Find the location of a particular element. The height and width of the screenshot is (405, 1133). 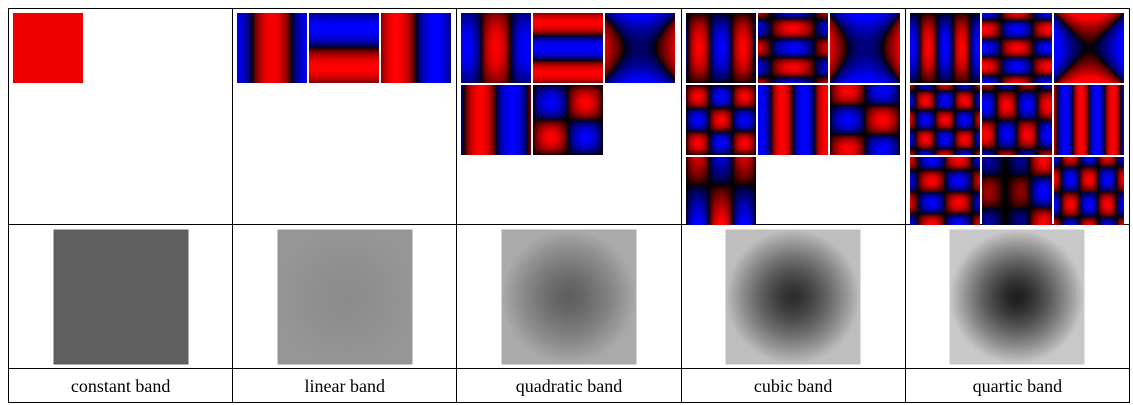

energy-cell-constant is located at coordinates (120, 296).